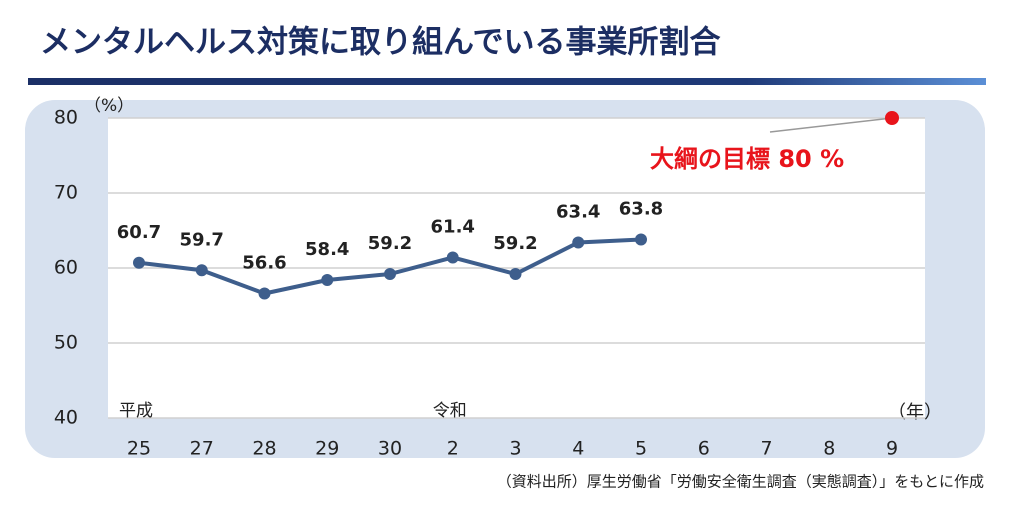 Image resolution: width=1018 pixels, height=520 pixels. Describe the element at coordinates (390, 449) in the screenshot. I see `x-tick-label: 30` at that location.